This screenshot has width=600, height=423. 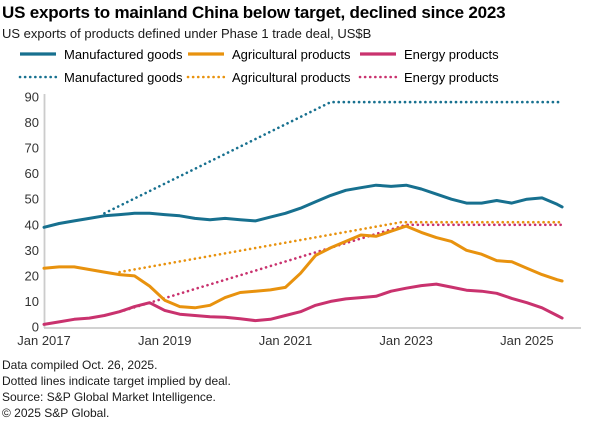 What do you see at coordinates (109, 397) in the screenshot?
I see `footnote-source: Source: S&P Global Market Intelligence.` at bounding box center [109, 397].